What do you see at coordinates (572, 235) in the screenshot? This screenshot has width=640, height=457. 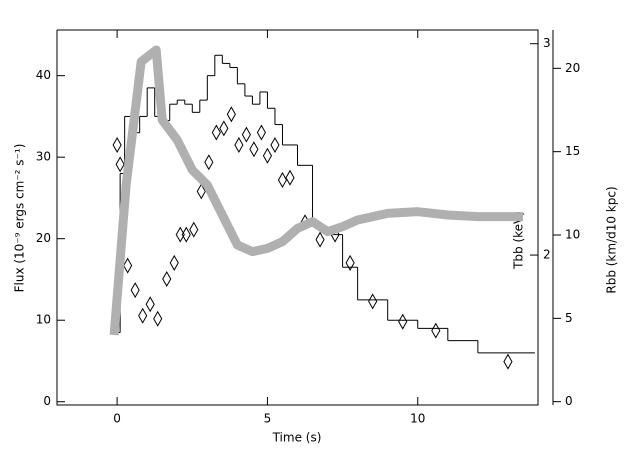 I see `y3-tick-label: 10` at bounding box center [572, 235].